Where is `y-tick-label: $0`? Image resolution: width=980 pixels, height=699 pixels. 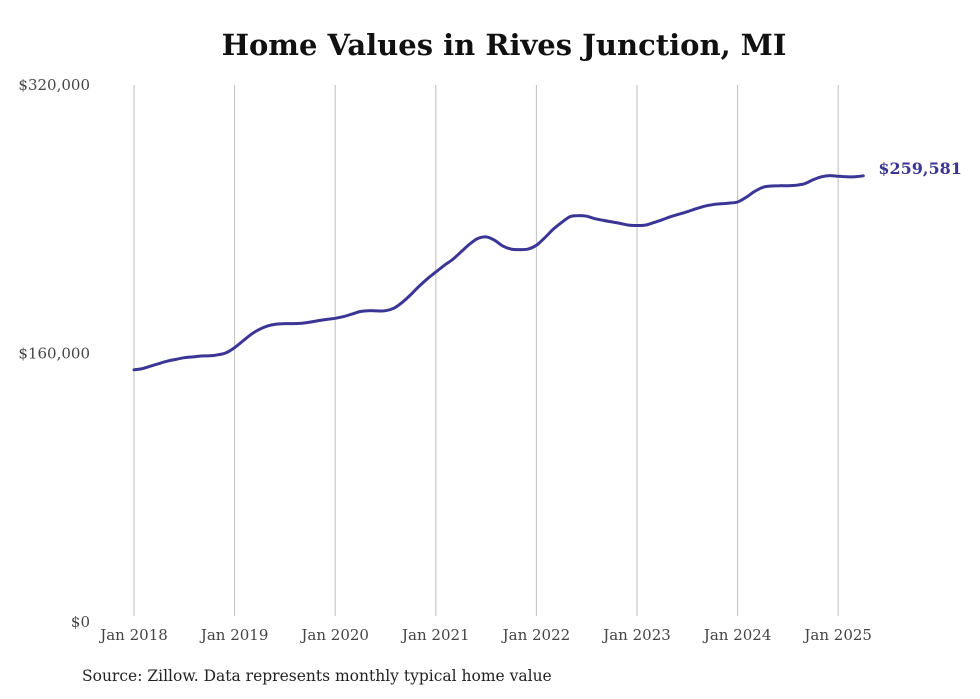
y-tick-label: $0 is located at coordinates (80, 622).